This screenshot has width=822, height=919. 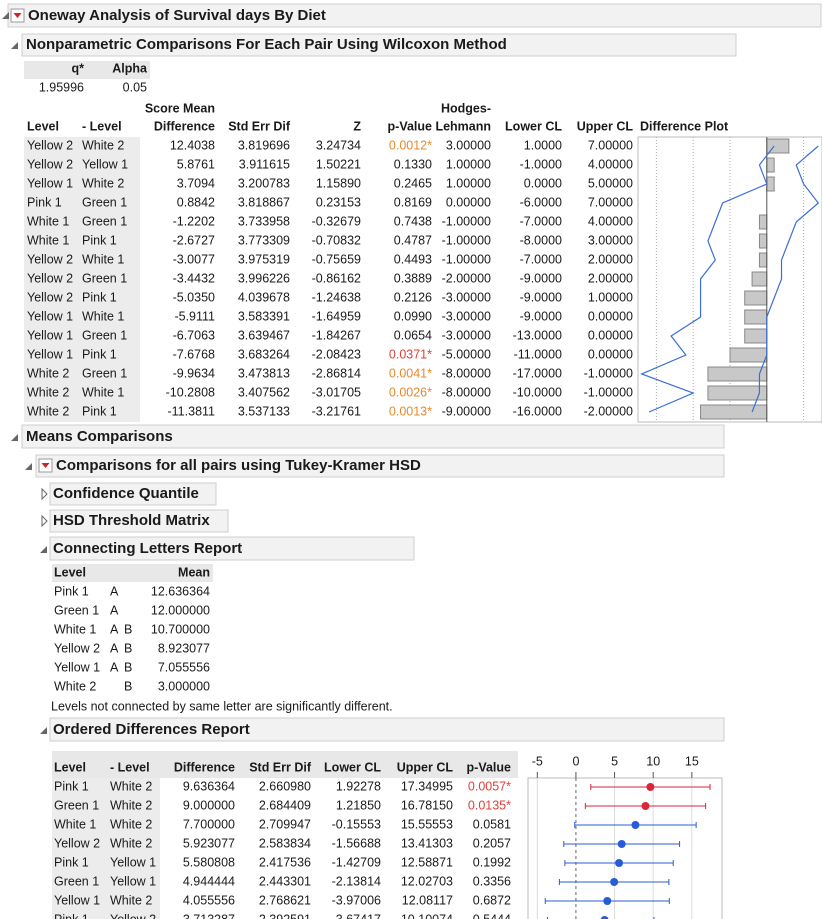 I want to click on cell: 4.039678, so click(x=264, y=297).